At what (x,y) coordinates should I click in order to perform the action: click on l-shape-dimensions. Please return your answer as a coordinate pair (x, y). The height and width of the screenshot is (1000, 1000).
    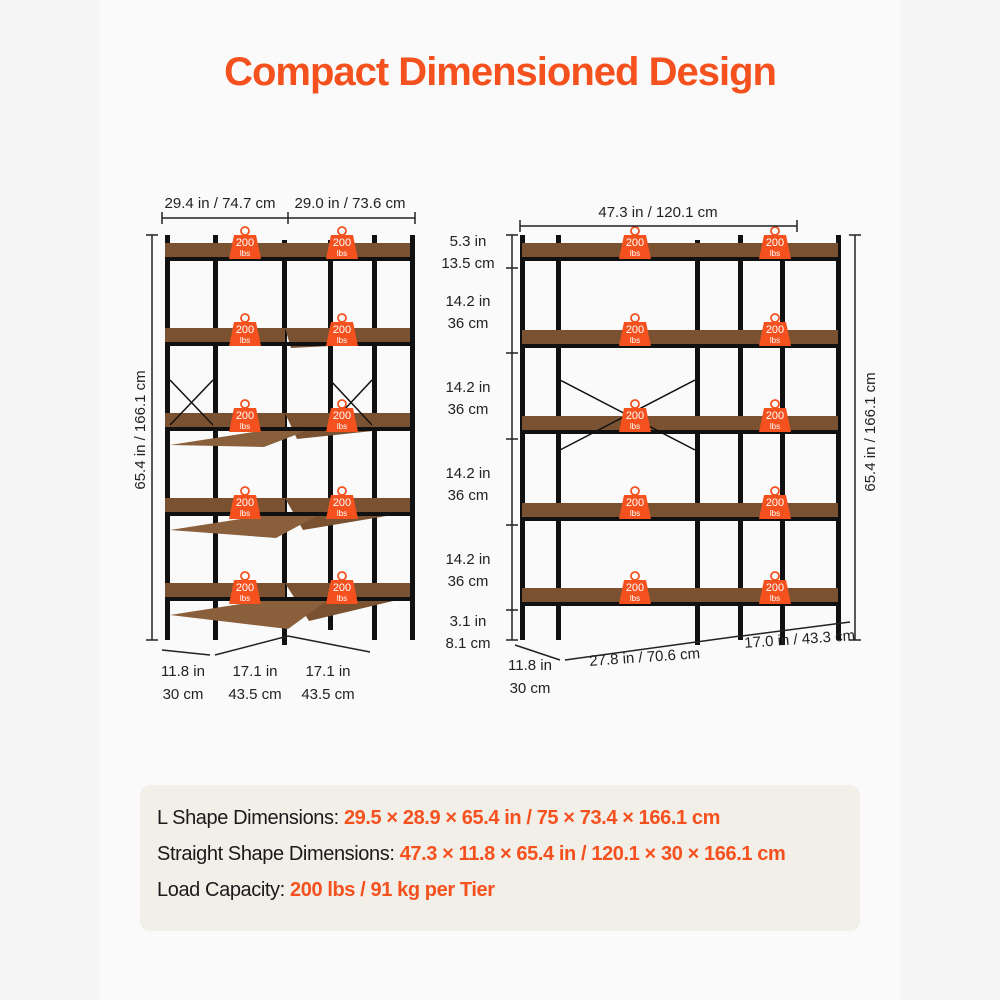
    Looking at the image, I should click on (281, 434).